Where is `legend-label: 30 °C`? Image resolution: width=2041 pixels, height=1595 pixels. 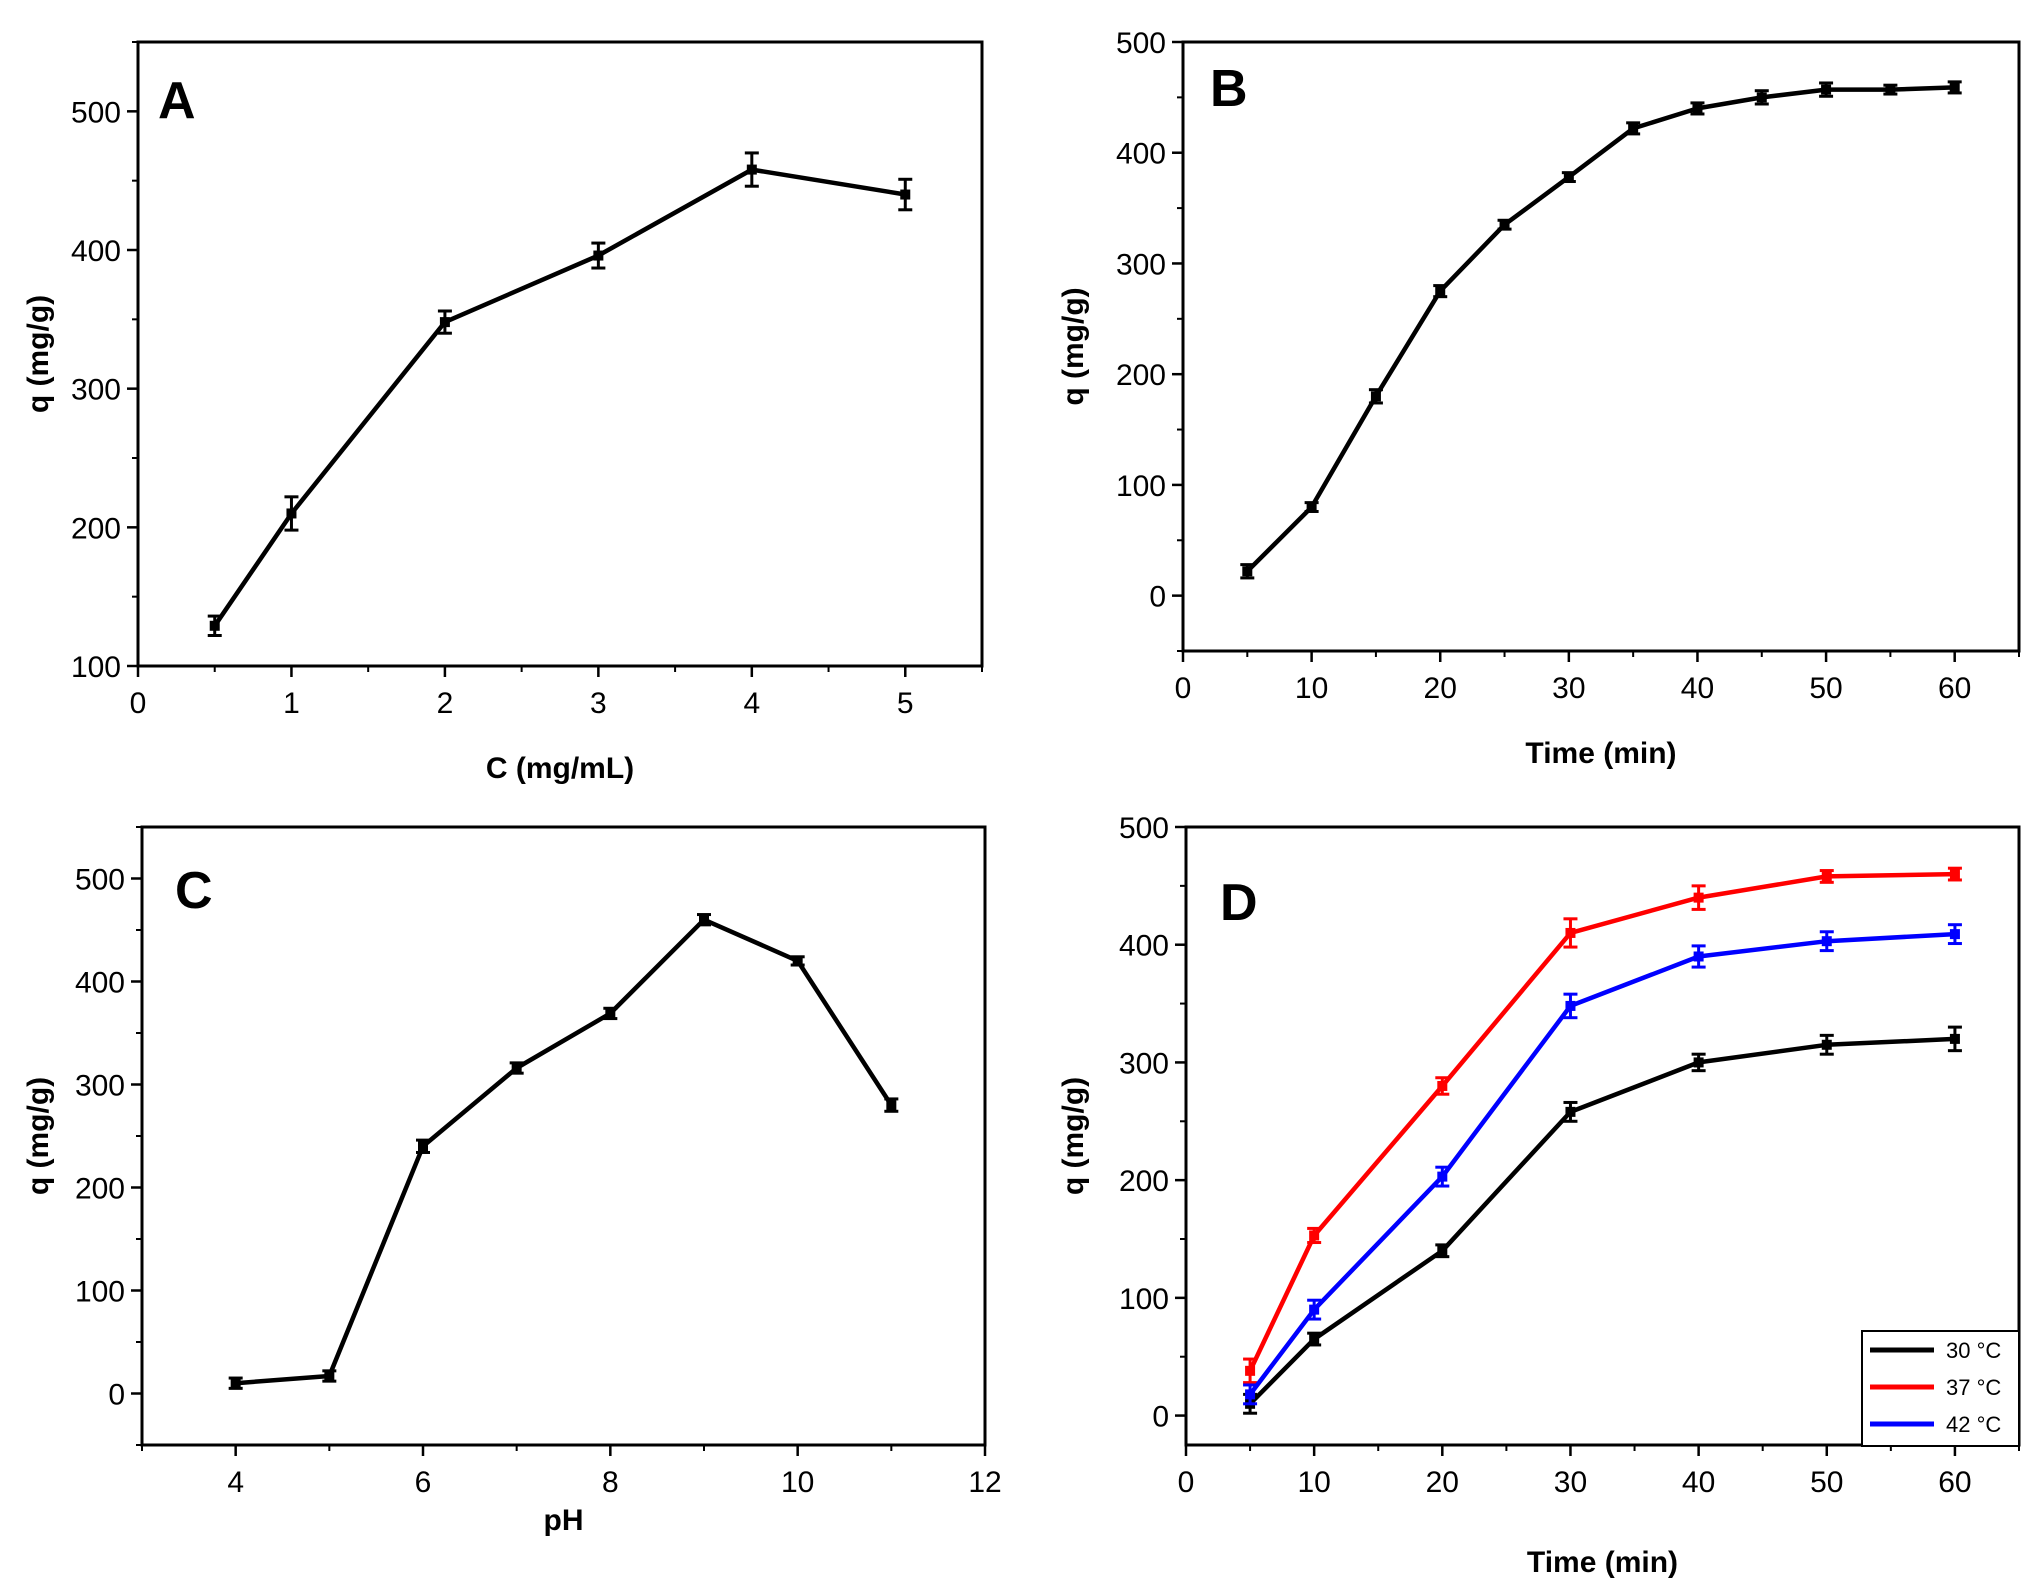
legend-label: 30 °C is located at coordinates (1973, 1350).